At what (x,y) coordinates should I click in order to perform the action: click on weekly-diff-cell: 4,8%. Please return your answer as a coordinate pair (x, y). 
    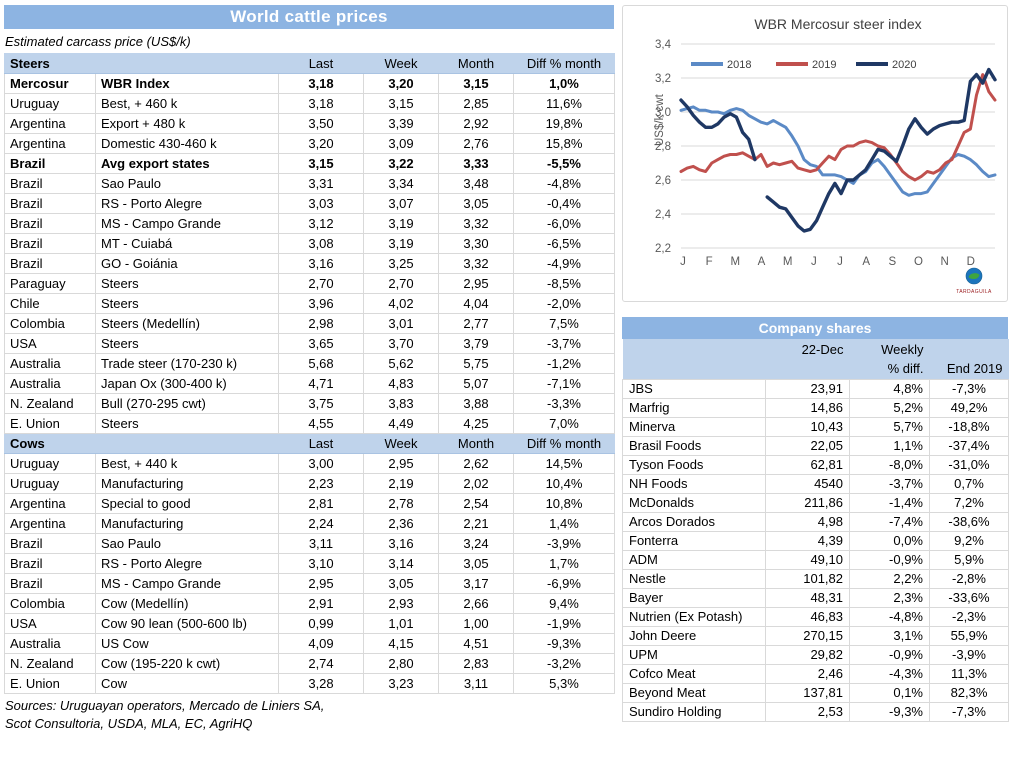
    Looking at the image, I should click on (889, 388).